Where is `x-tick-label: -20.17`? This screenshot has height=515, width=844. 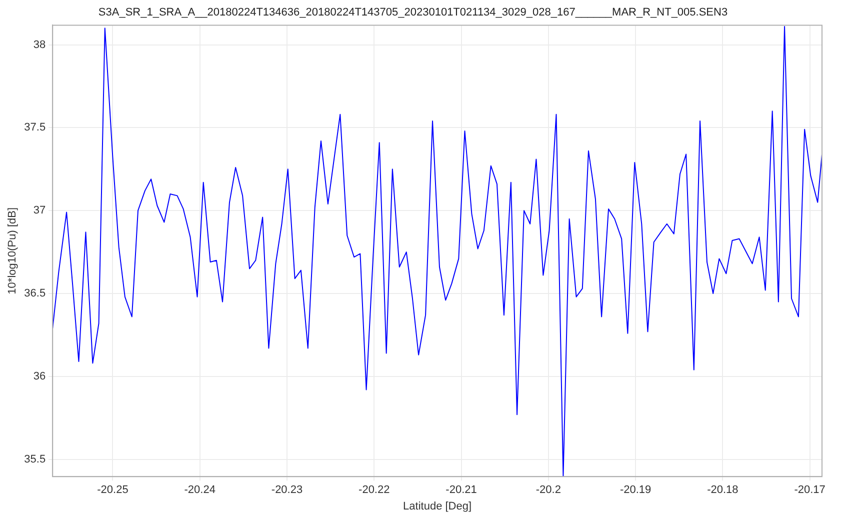
x-tick-label: -20.17 is located at coordinates (810, 490).